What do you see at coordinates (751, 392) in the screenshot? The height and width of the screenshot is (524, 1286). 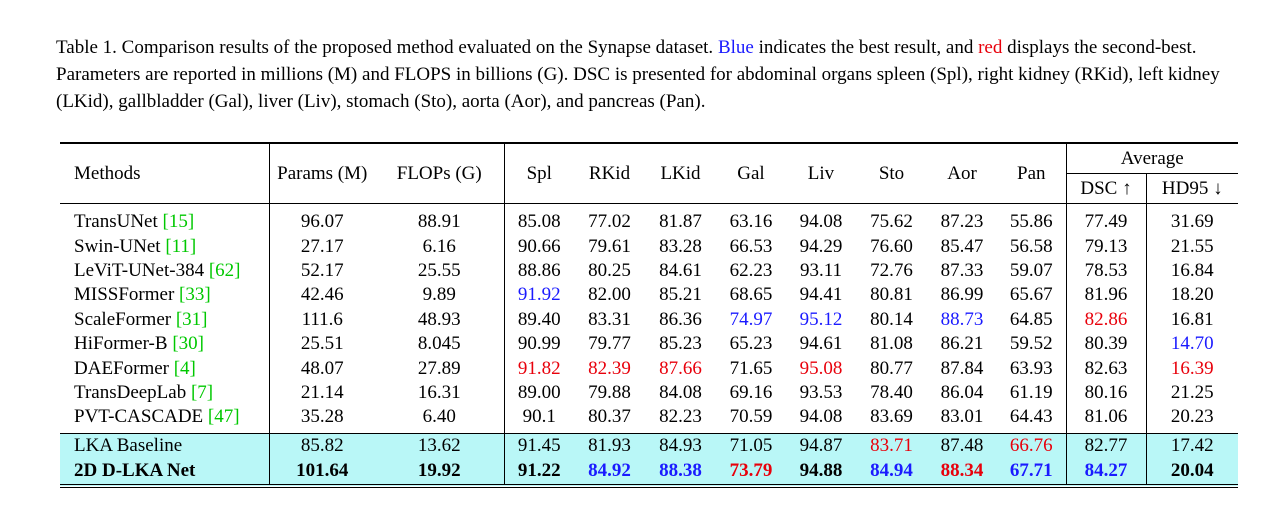 I see `metric-cell: 69.16` at bounding box center [751, 392].